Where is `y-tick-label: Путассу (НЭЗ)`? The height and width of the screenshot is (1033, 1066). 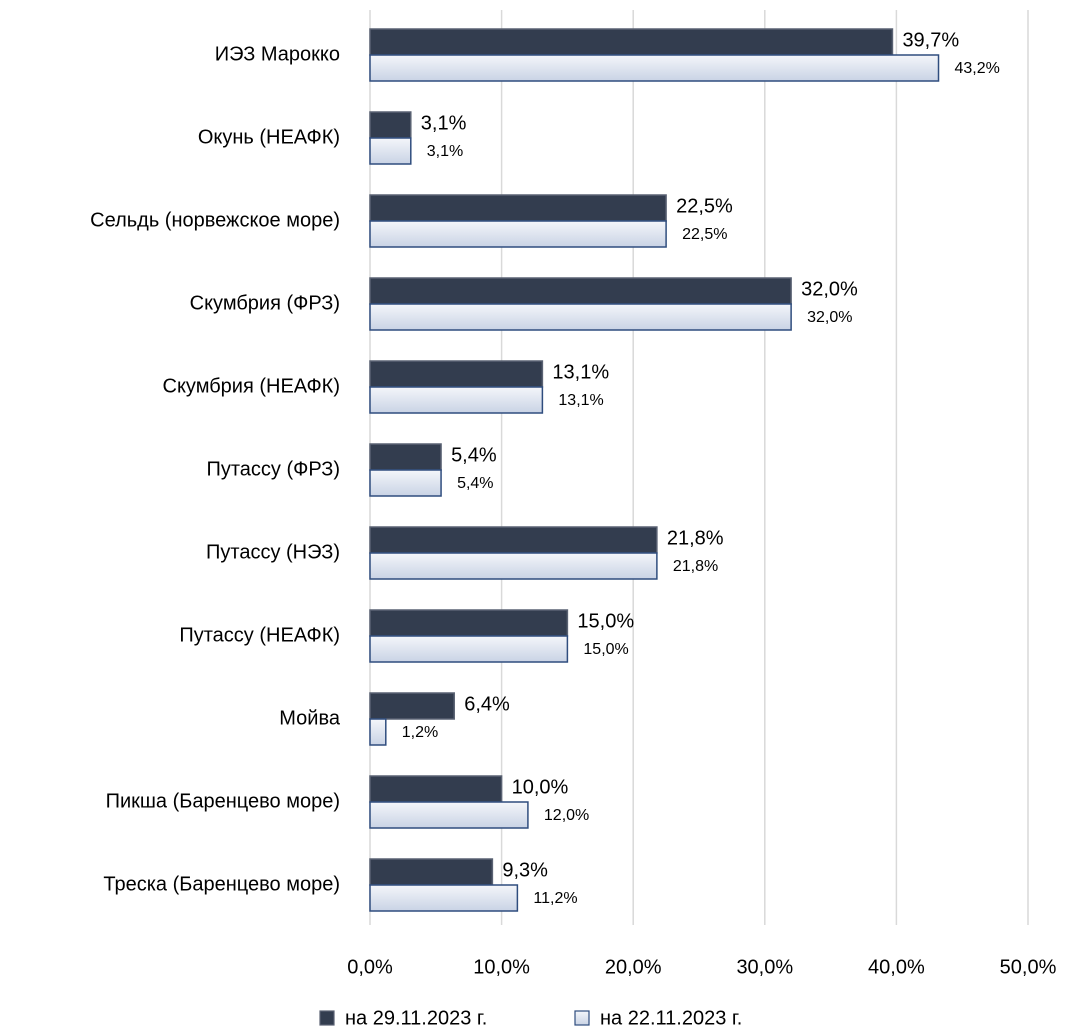 y-tick-label: Путассу (НЭЗ) is located at coordinates (273, 552).